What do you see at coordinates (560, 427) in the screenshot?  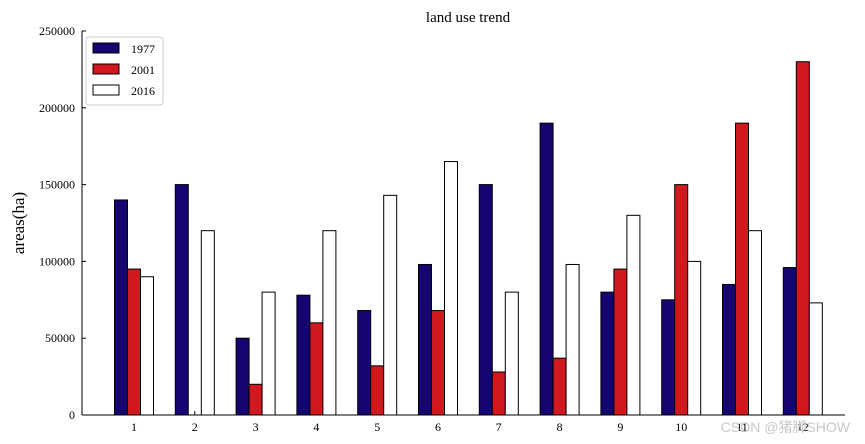 I see `x-tick-label: 8` at bounding box center [560, 427].